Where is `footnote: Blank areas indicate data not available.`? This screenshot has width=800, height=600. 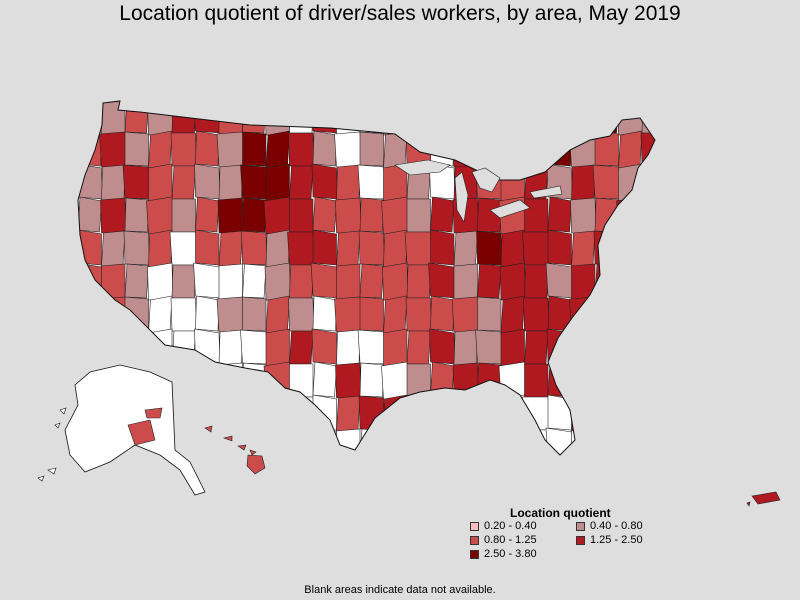
footnote: Blank areas indicate data not available. is located at coordinates (400, 590).